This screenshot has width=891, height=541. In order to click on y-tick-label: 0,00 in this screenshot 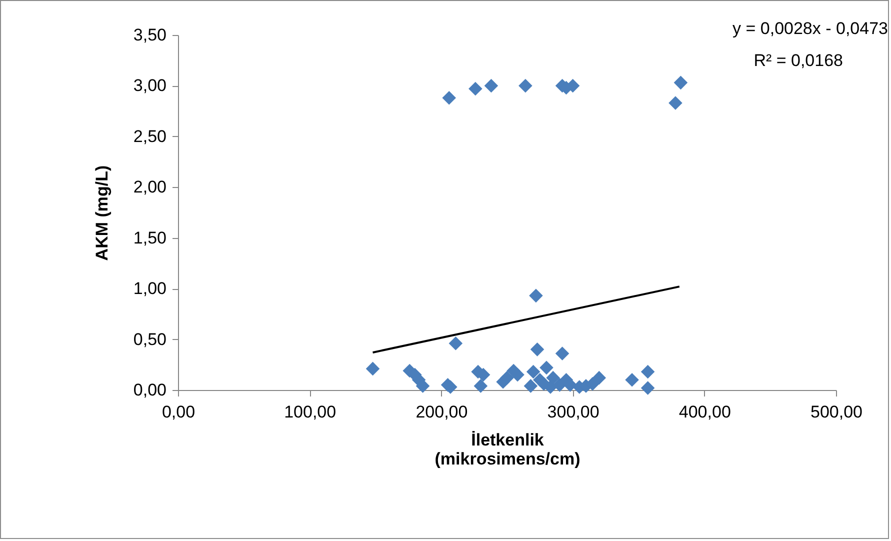, I will do `click(149, 390)`.